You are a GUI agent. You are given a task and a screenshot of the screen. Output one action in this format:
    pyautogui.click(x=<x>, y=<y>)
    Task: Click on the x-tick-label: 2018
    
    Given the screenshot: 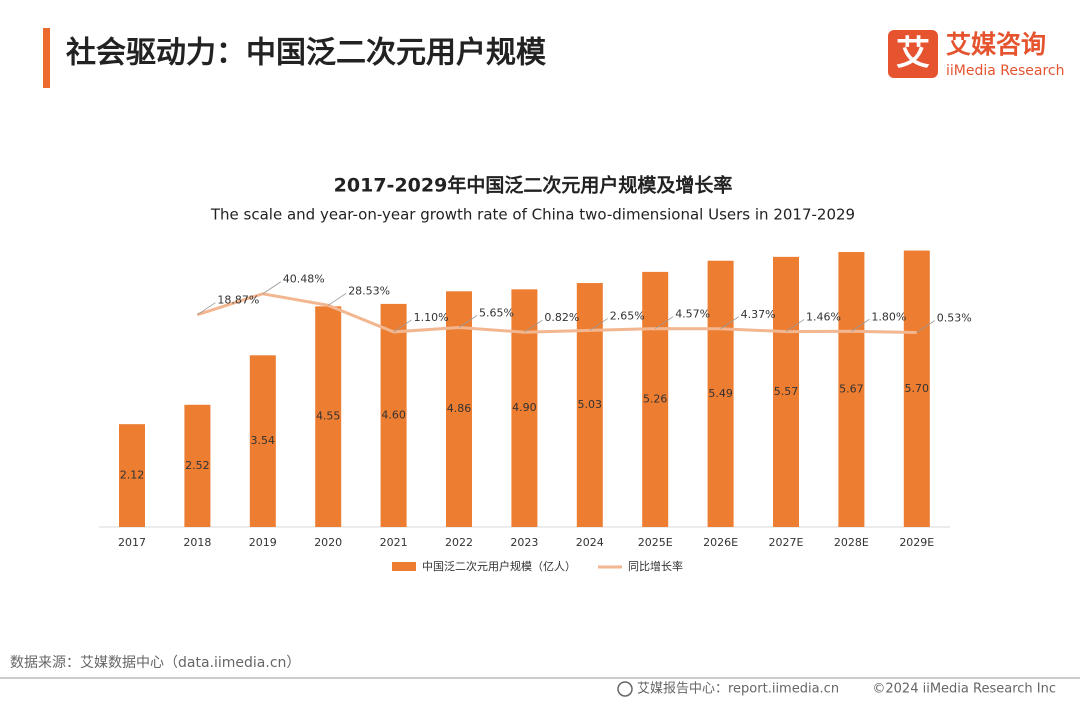 What is the action you would take?
    pyautogui.click(x=197, y=542)
    